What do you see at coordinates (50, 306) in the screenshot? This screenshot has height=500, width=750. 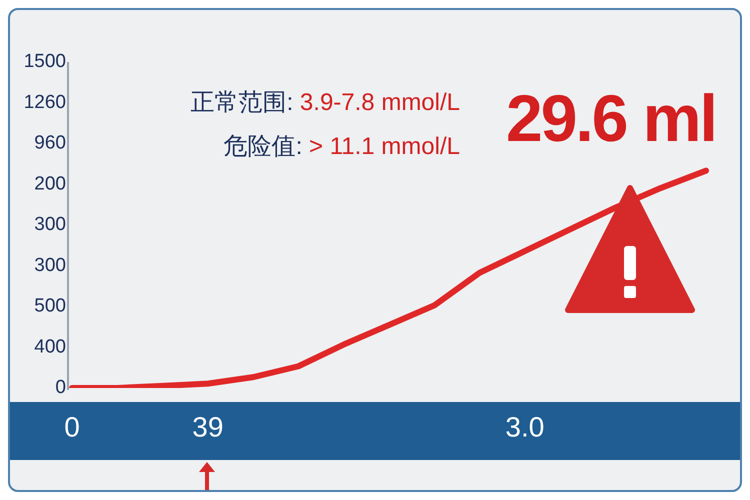 I see `category-label: 500` at bounding box center [50, 306].